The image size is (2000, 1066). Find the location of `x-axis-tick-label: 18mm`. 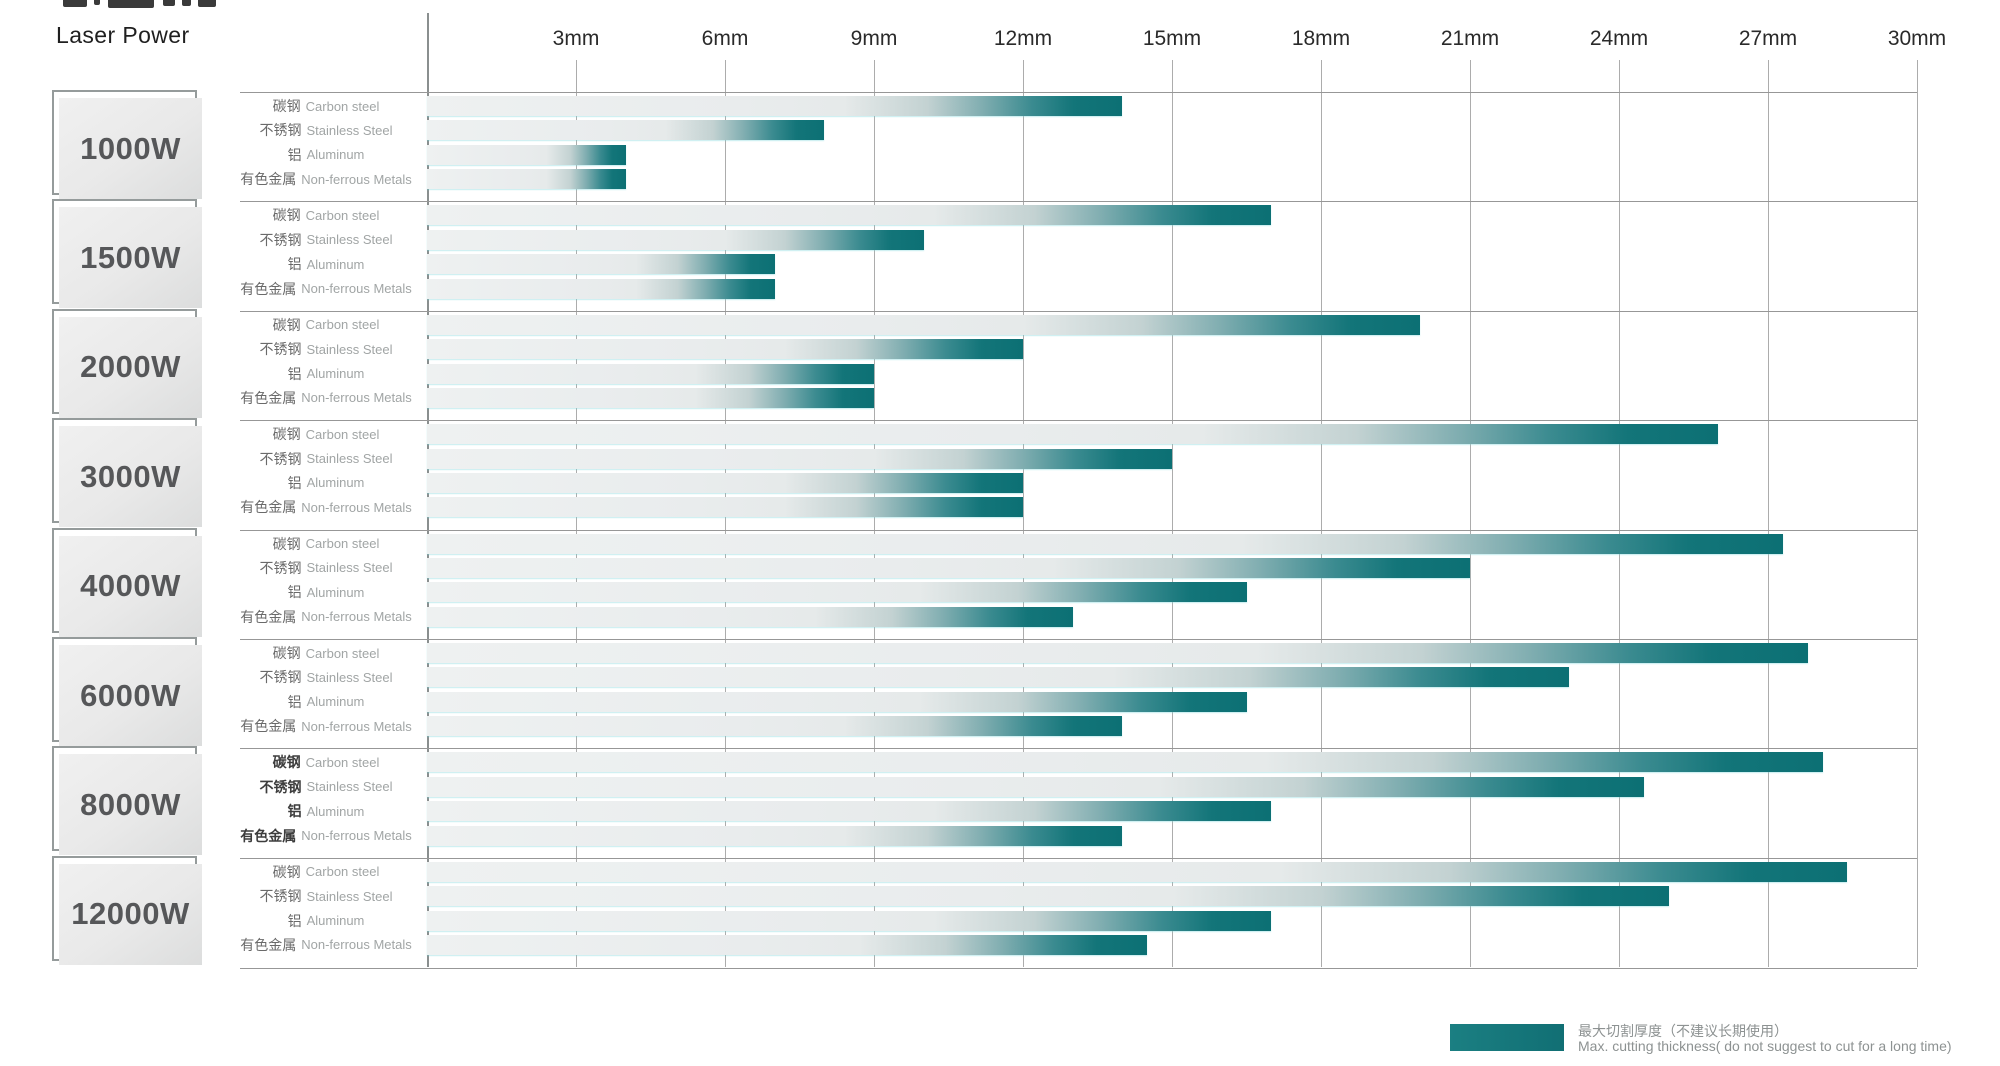

x-axis-tick-label: 18mm is located at coordinates (1321, 38).